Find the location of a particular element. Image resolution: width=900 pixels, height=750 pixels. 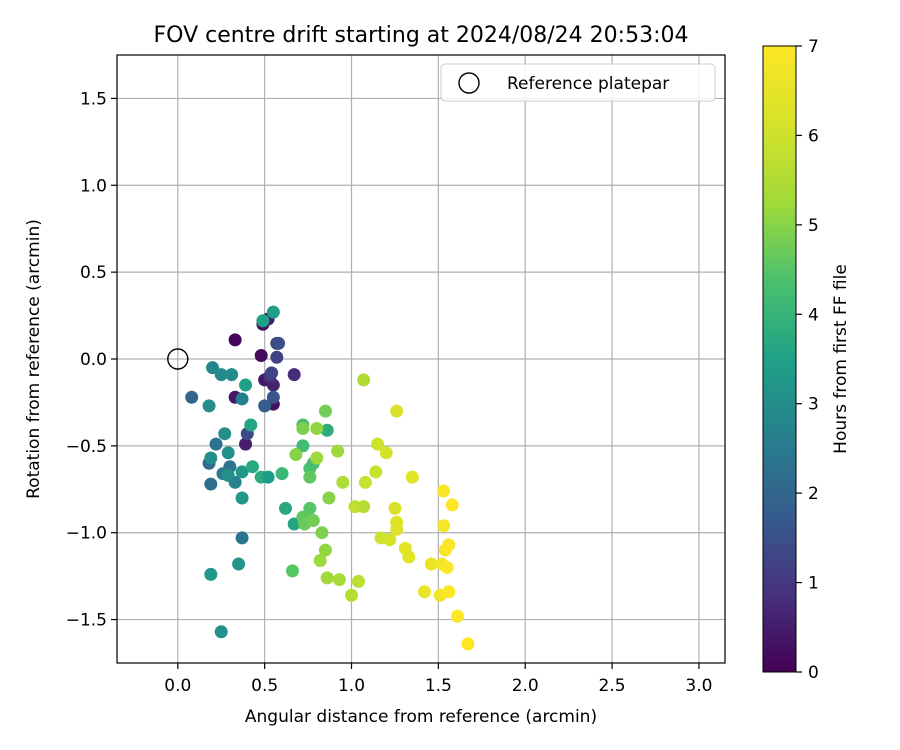

x-tick-label: 1.0 is located at coordinates (351, 686).